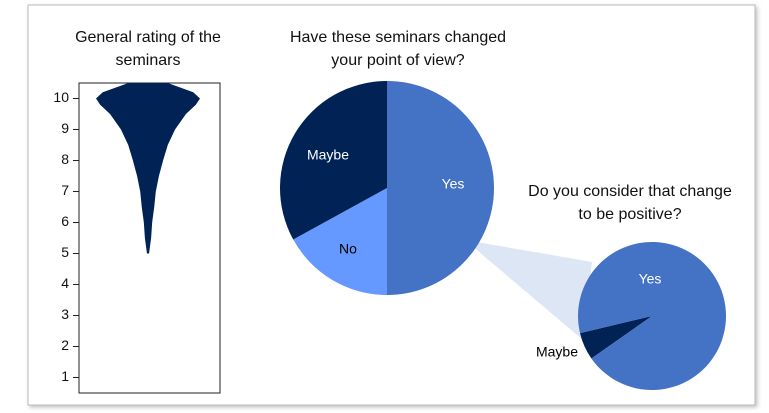 The image size is (769, 413). I want to click on y-tick-label: 8, so click(65, 159).